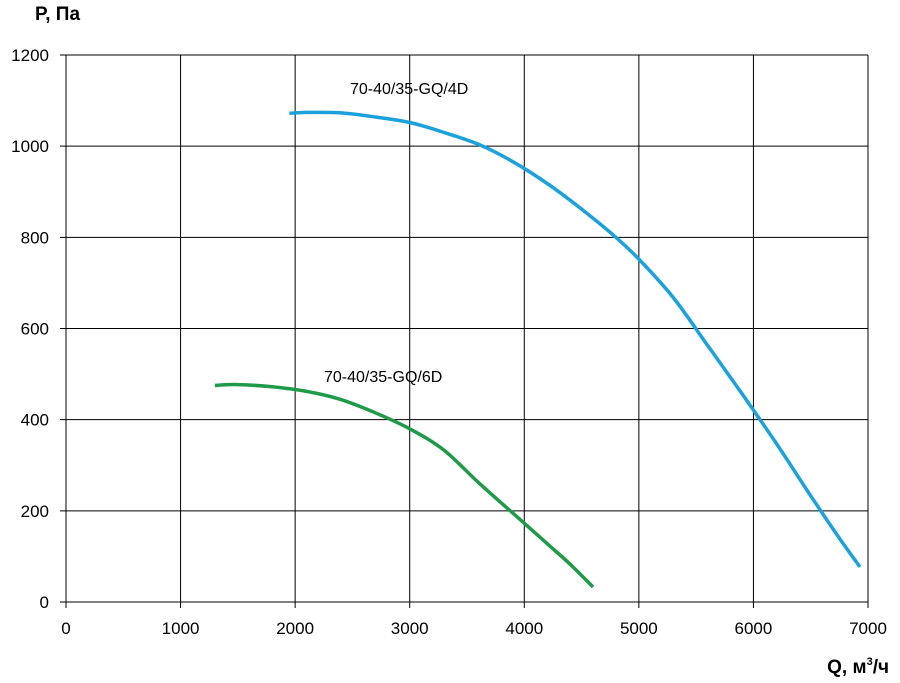 Image resolution: width=900 pixels, height=683 pixels. I want to click on x-axis-title-suffix: /ч, so click(881, 667).